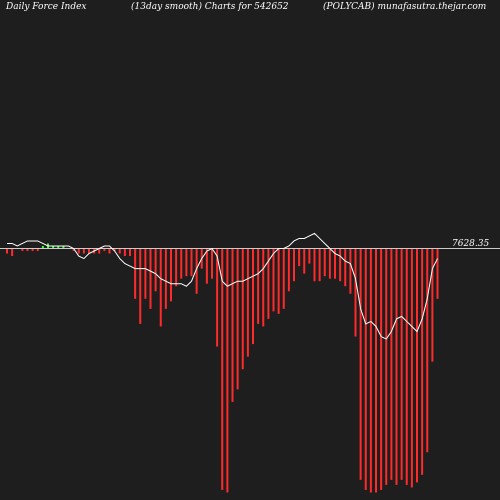  What do you see at coordinates (46, 7) in the screenshot?
I see `header-left: Daily Force Index` at bounding box center [46, 7].